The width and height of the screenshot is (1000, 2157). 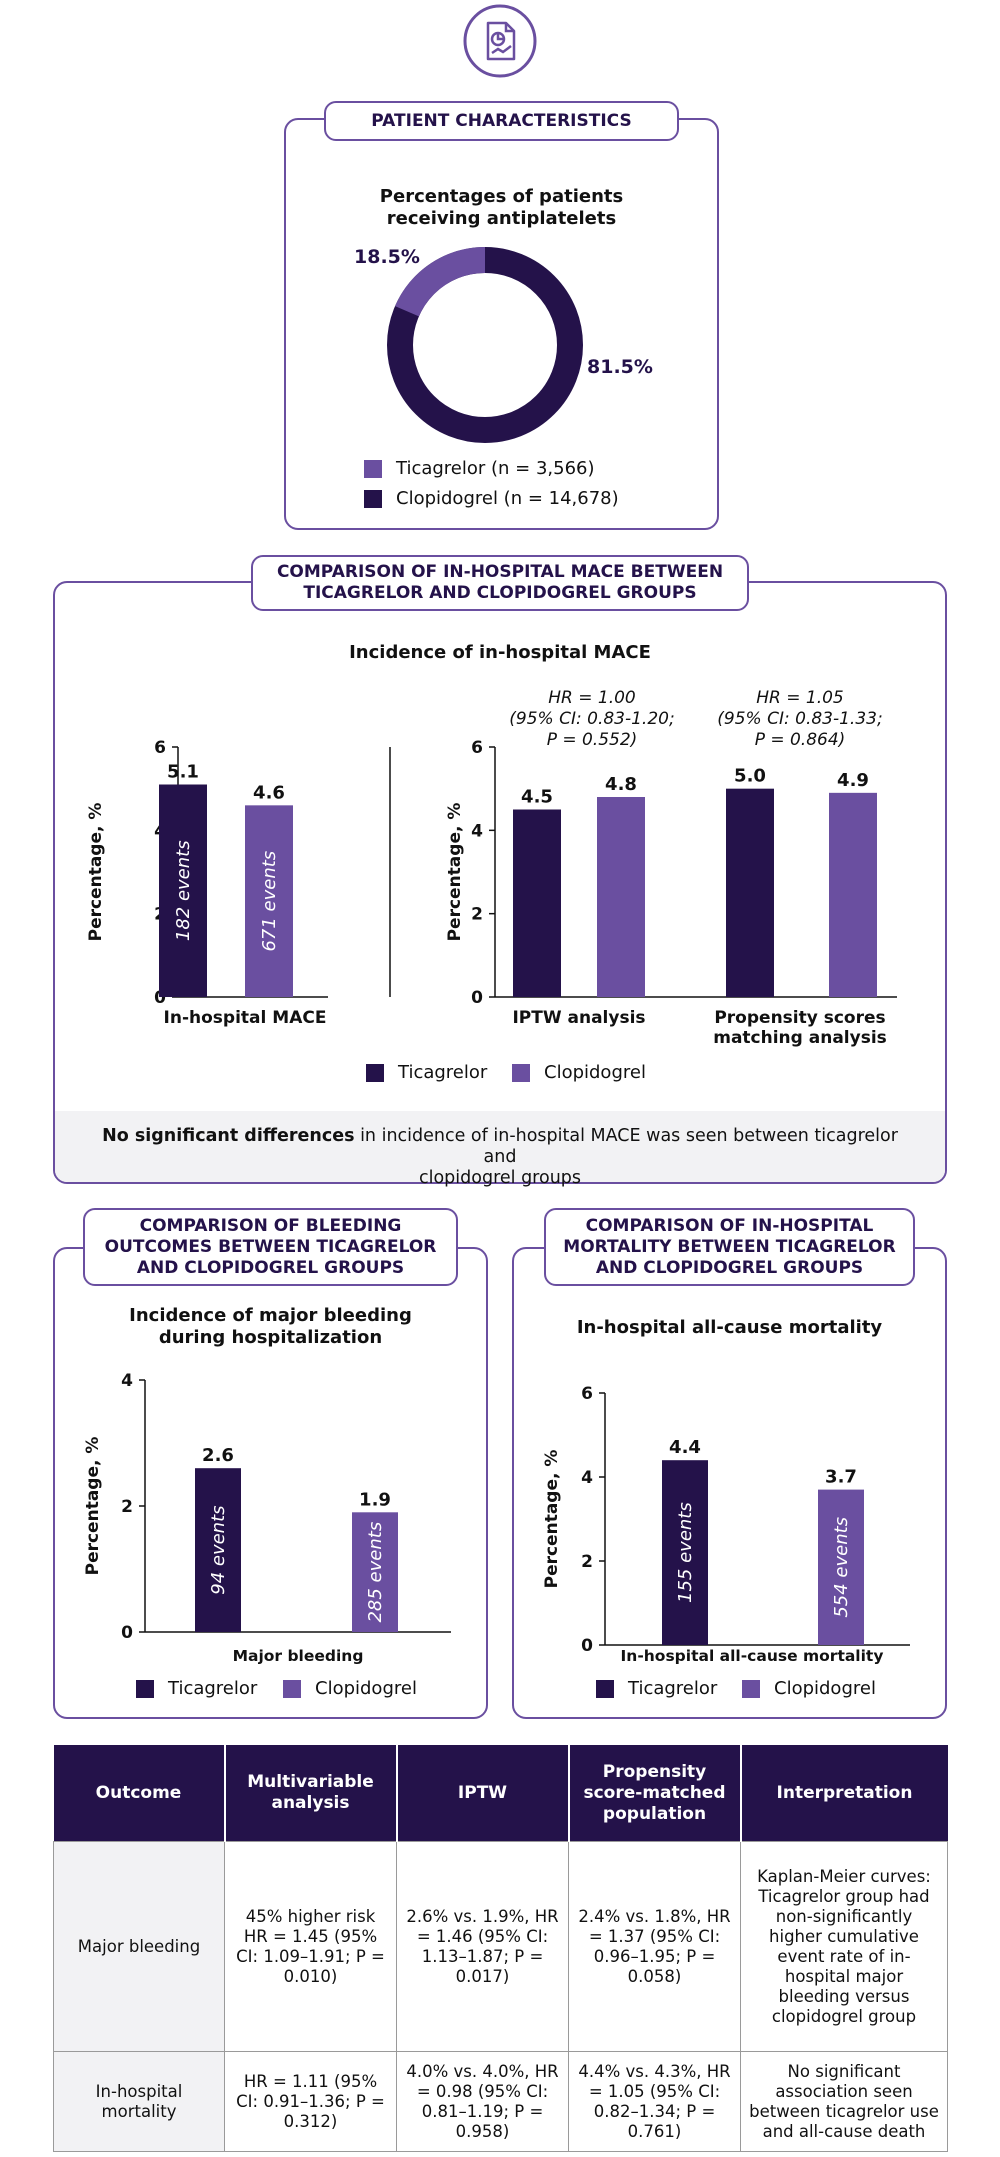 What do you see at coordinates (139, 2101) in the screenshot?
I see `table-cell-outcome: In-hospital mortality` at bounding box center [139, 2101].